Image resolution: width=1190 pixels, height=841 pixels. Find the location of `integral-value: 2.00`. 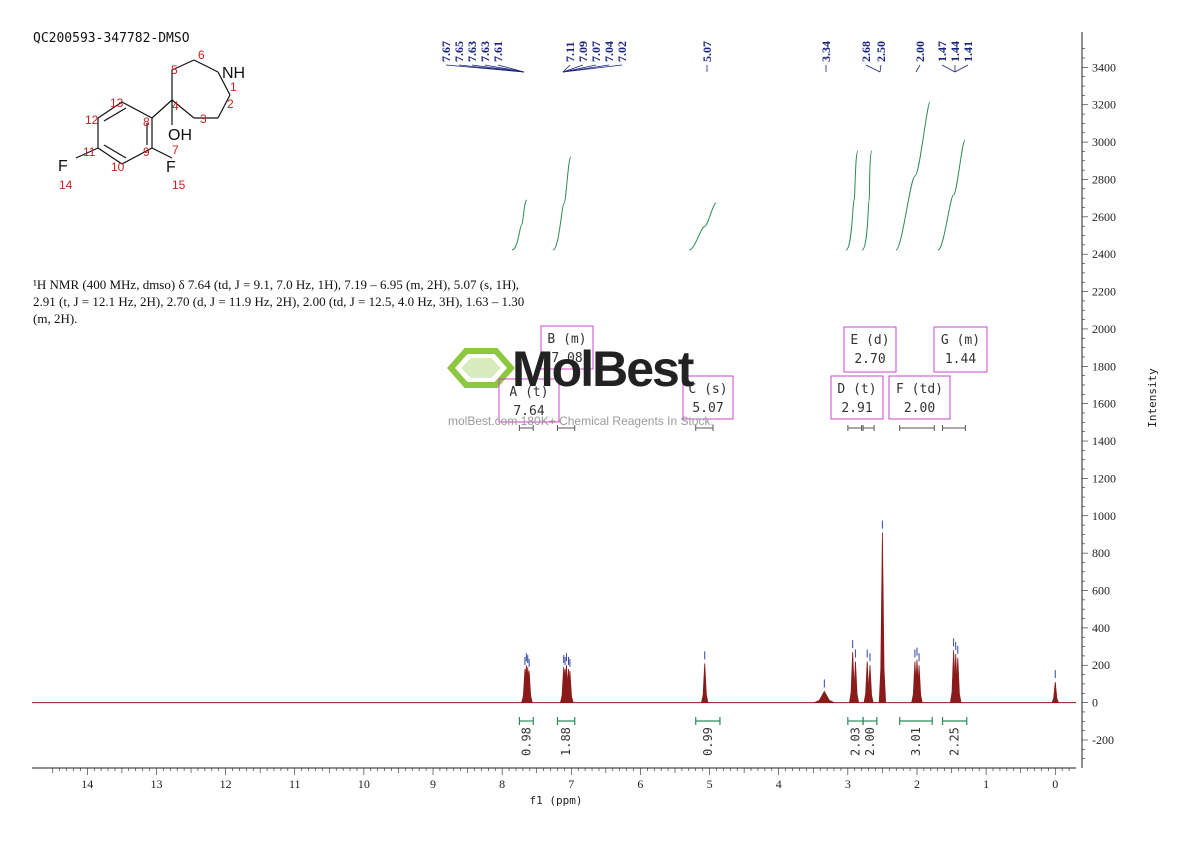

integral-value: 2.00 is located at coordinates (870, 741).